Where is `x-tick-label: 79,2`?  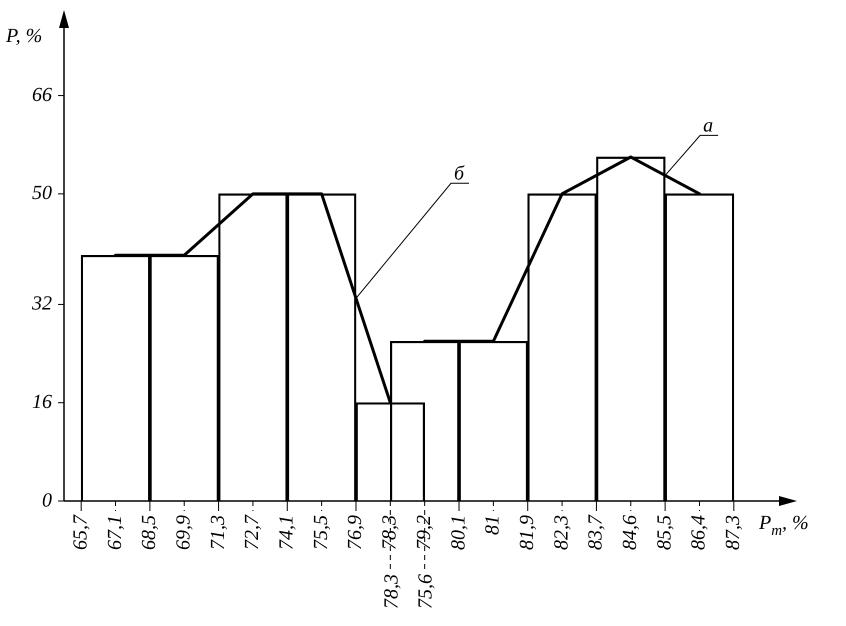
x-tick-label: 79,2 is located at coordinates (423, 532).